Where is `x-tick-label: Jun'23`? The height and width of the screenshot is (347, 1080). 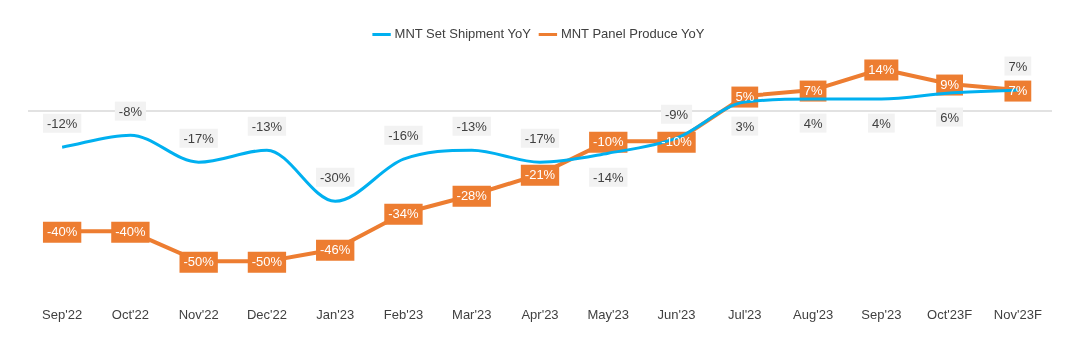 x-tick-label: Jun'23 is located at coordinates (676, 314).